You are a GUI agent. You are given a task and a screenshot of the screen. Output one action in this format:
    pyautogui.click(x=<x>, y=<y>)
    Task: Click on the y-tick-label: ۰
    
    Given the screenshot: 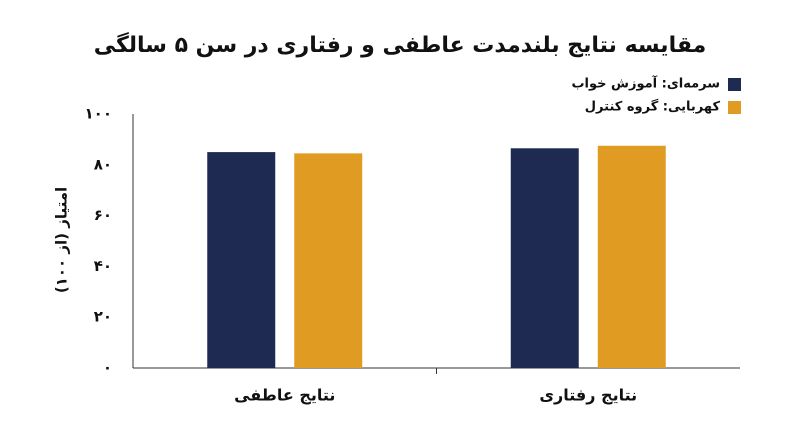 What is the action you would take?
    pyautogui.click(x=107, y=368)
    